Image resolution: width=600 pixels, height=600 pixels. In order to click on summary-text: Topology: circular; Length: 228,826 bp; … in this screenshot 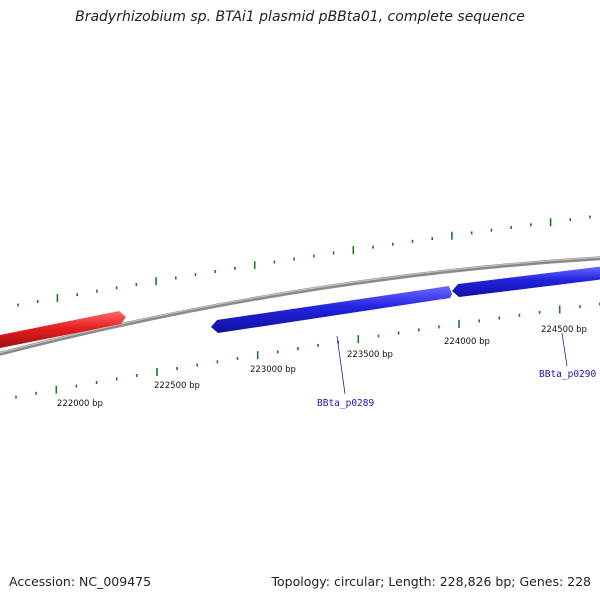, I will do `click(431, 581)`.